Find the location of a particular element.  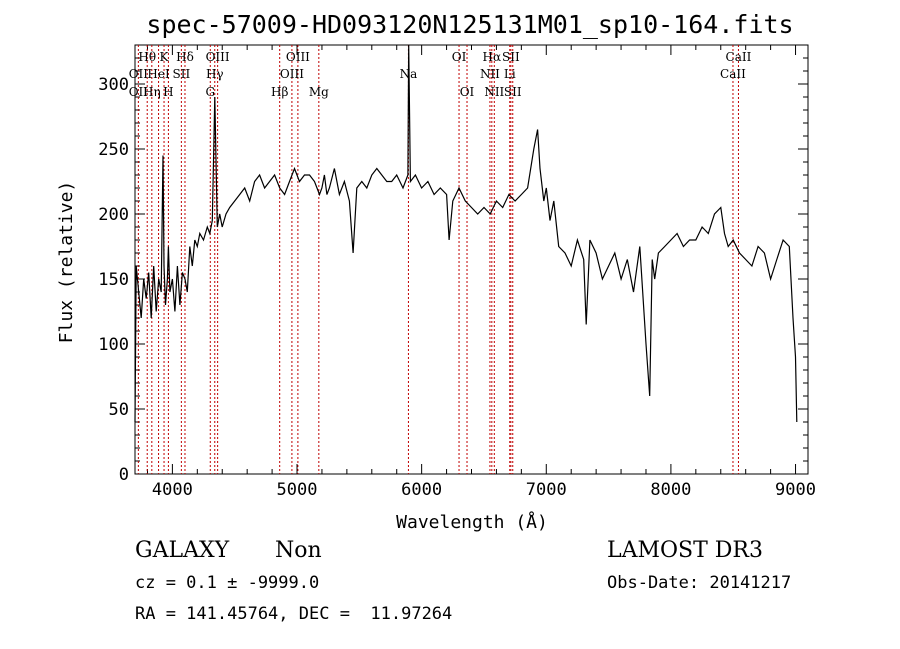

line-marker-label: Hδ is located at coordinates (185, 57).